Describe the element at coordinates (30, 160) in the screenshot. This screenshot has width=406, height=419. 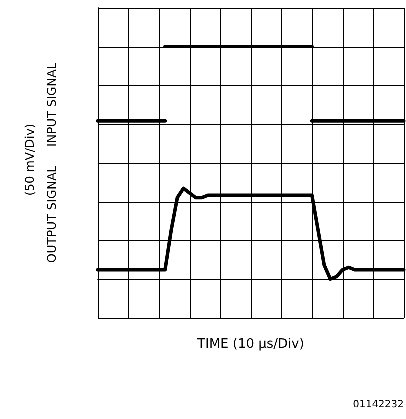
I see `text: (50 mV/Div)` at that location.